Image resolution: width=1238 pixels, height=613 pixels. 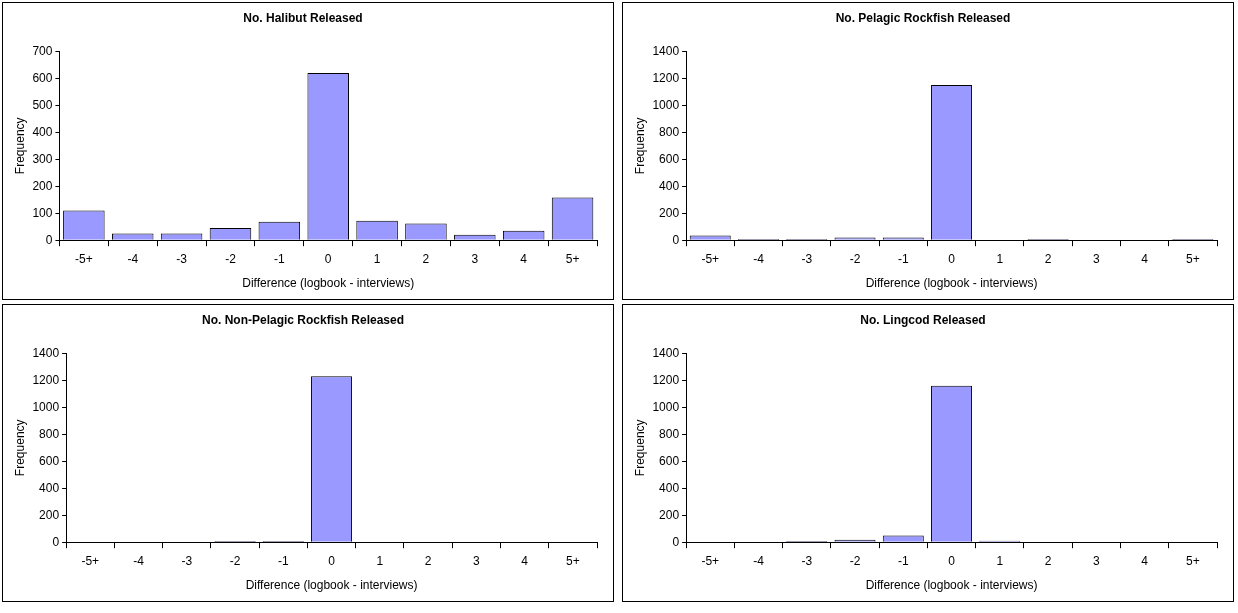 What do you see at coordinates (303, 319) in the screenshot?
I see `chart-title: No. Non-Pelagic Rockfish Released` at bounding box center [303, 319].